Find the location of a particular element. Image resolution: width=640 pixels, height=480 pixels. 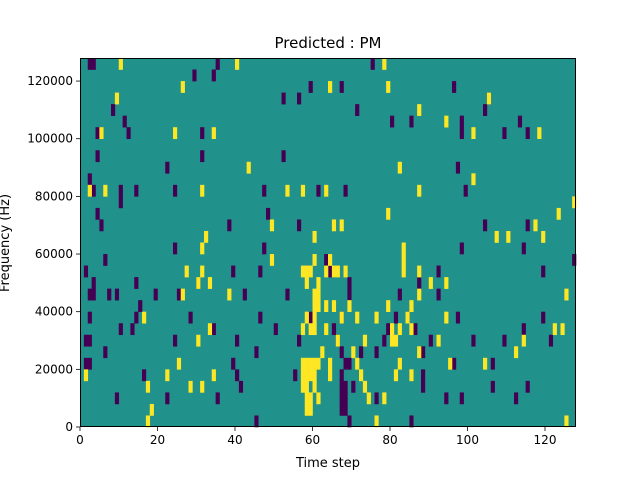

x-tick-label: 60 is located at coordinates (312, 440).